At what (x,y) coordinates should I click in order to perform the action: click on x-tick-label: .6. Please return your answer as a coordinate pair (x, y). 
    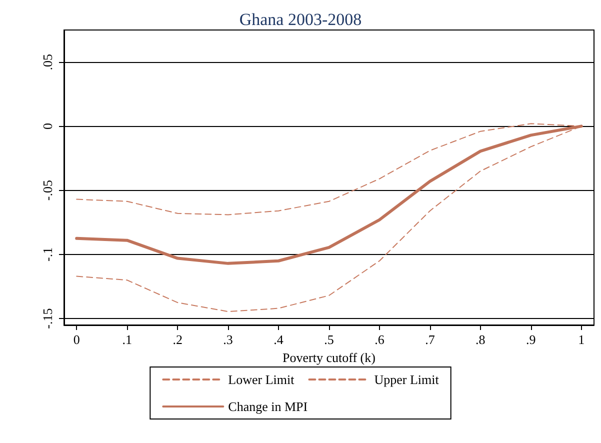
    Looking at the image, I should click on (379, 339).